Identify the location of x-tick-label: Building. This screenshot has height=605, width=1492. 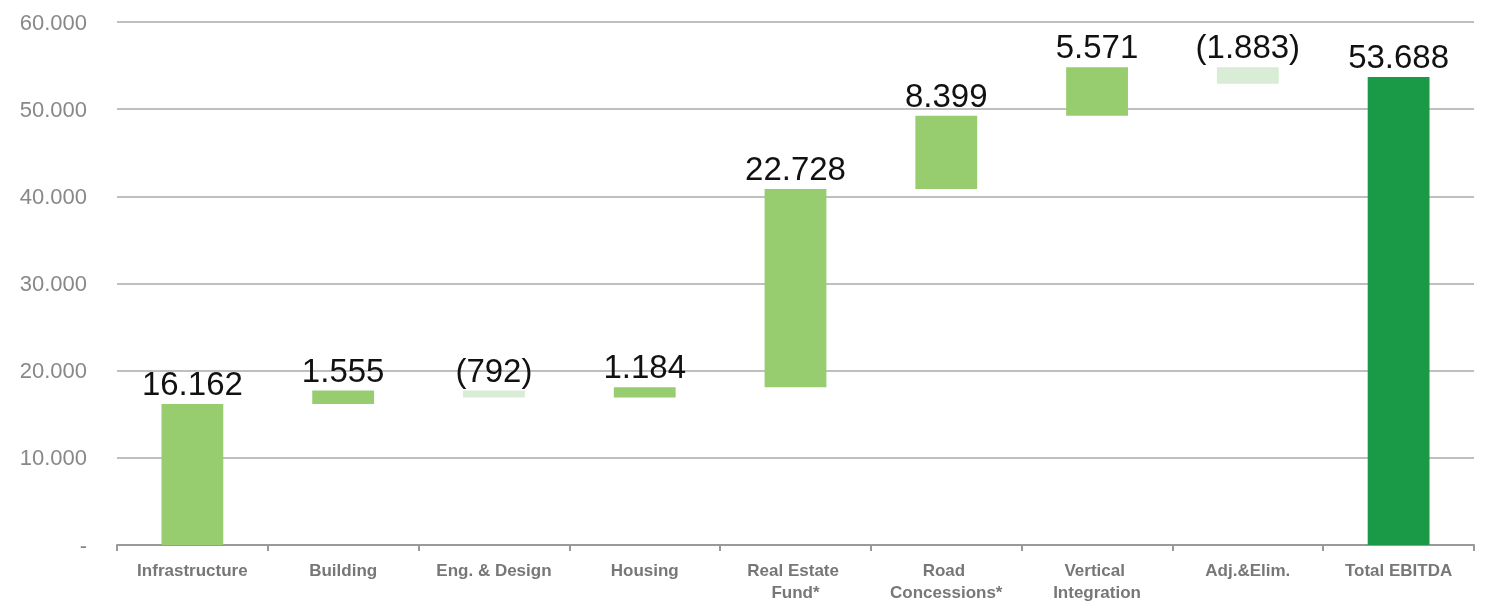
(343, 570).